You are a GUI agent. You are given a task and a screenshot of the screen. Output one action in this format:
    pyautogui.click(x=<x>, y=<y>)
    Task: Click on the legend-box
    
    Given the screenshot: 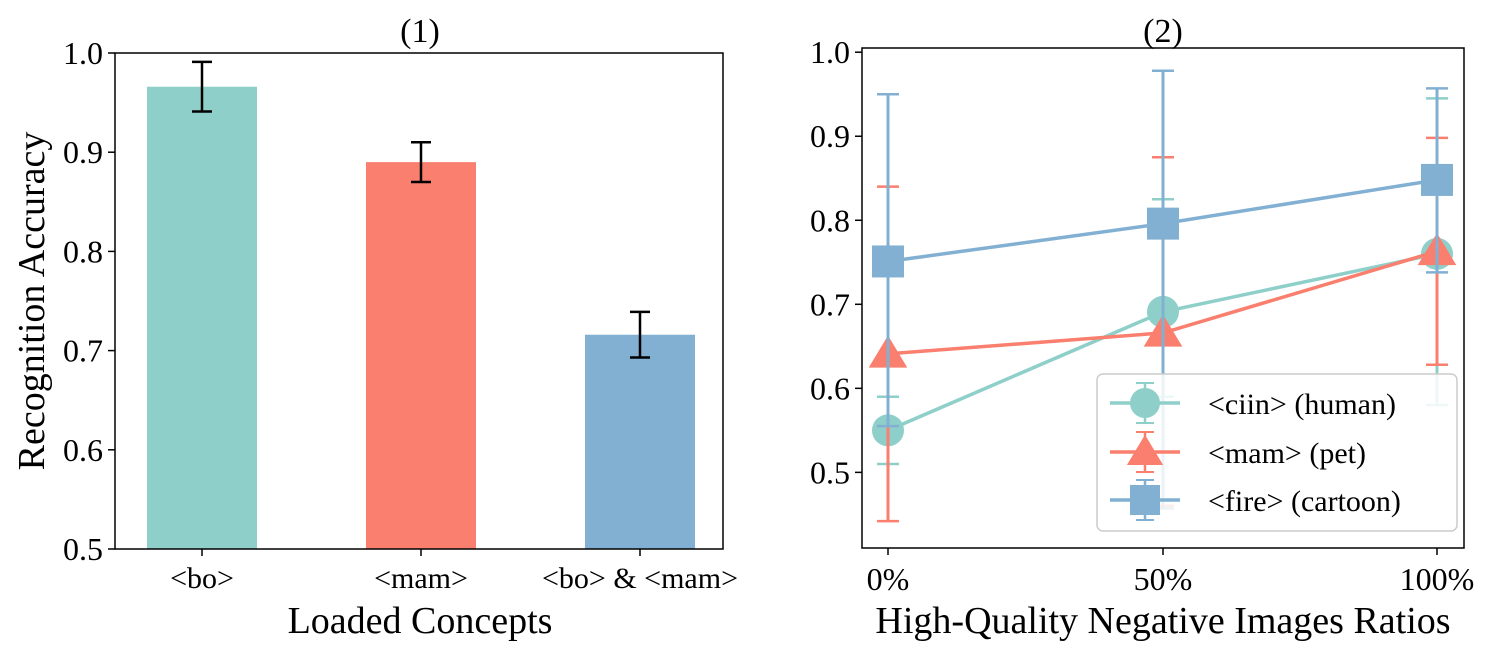 What is the action you would take?
    pyautogui.click(x=1277, y=452)
    